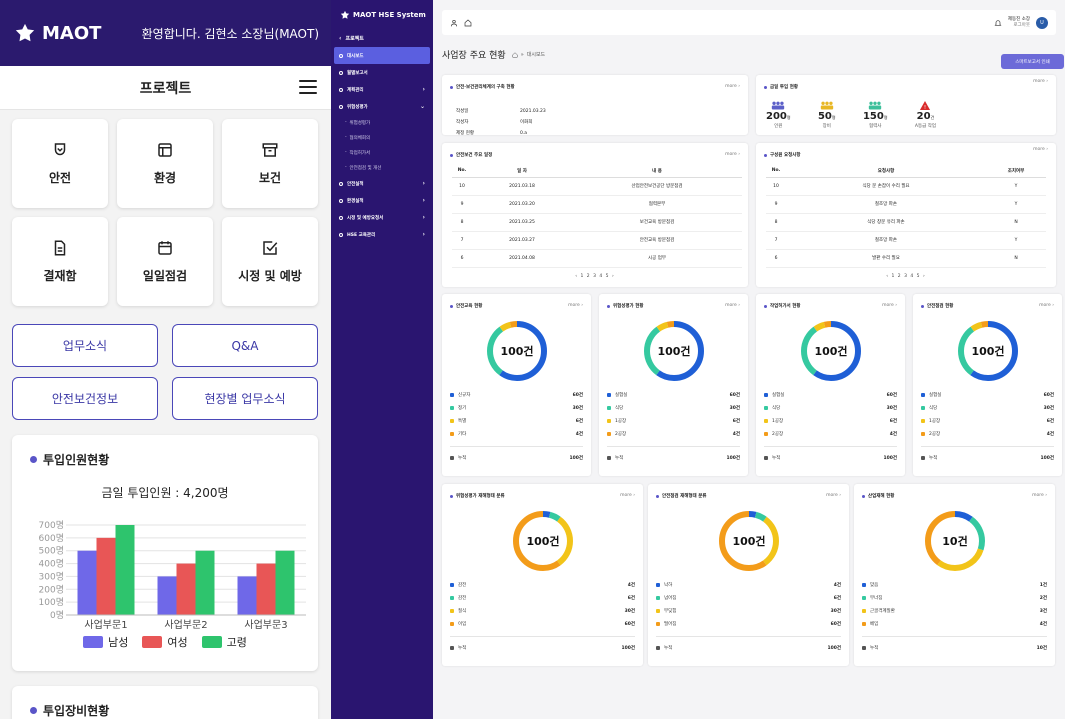 Image resolution: width=1065 pixels, height=719 pixels. I want to click on menu-tile-3: 보건, so click(270, 163).